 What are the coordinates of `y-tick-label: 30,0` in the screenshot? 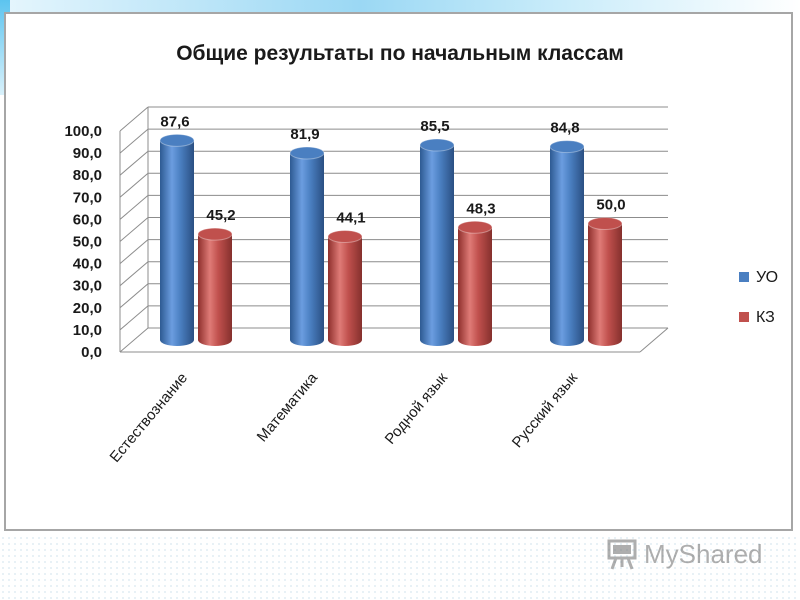 It's located at (87, 286).